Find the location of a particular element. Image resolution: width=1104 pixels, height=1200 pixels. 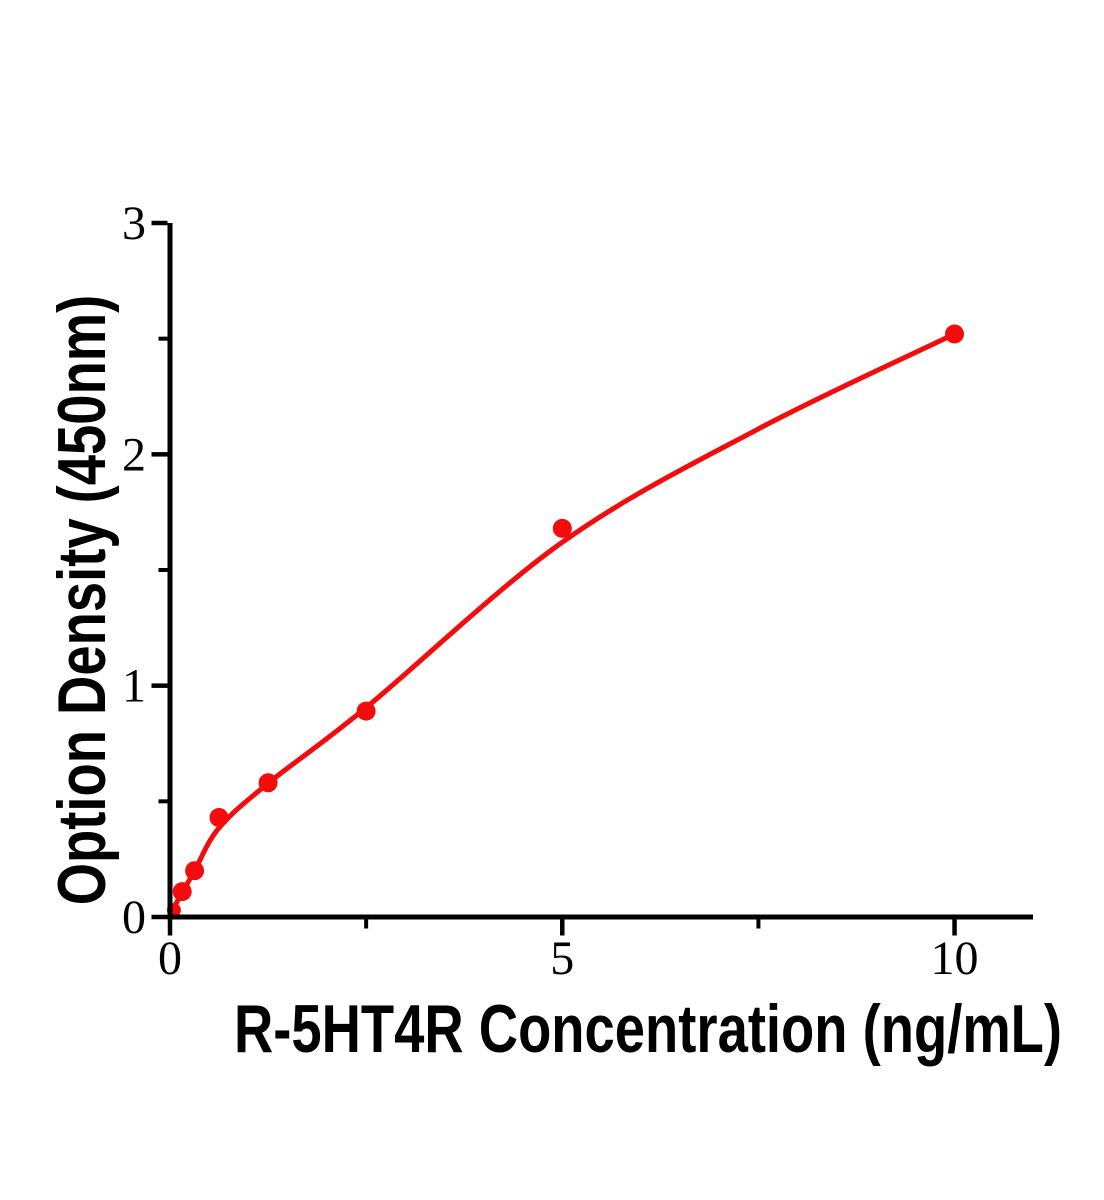

y-tick-label: 2 is located at coordinates (134, 454).